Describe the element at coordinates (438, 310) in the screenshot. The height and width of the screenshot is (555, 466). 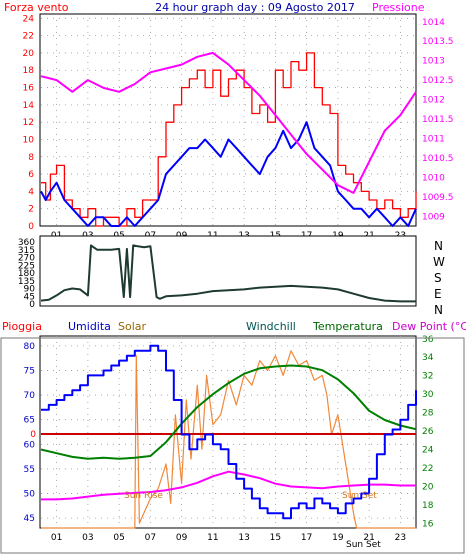
I see `compass-n-bottom: N` at that location.